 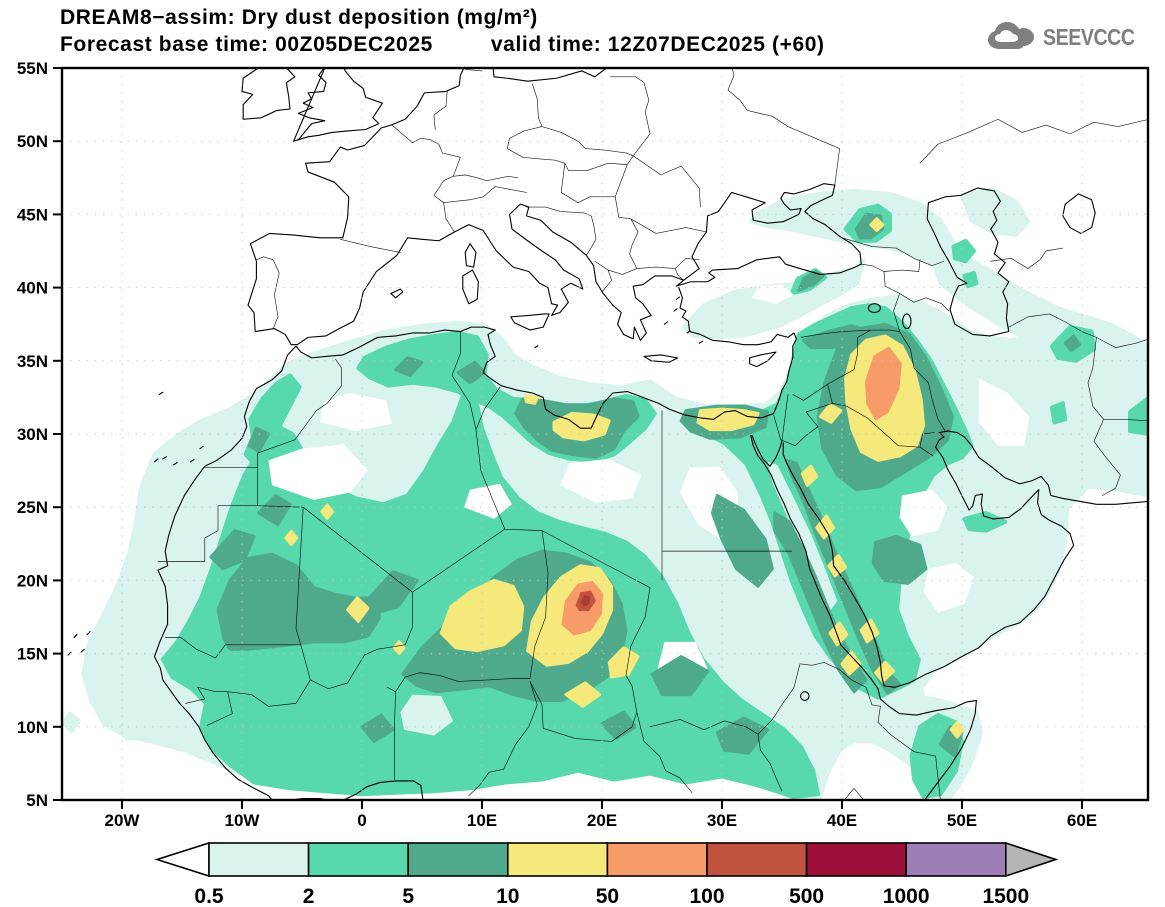 I want to click on colorbar-label: 100, so click(x=706, y=896).